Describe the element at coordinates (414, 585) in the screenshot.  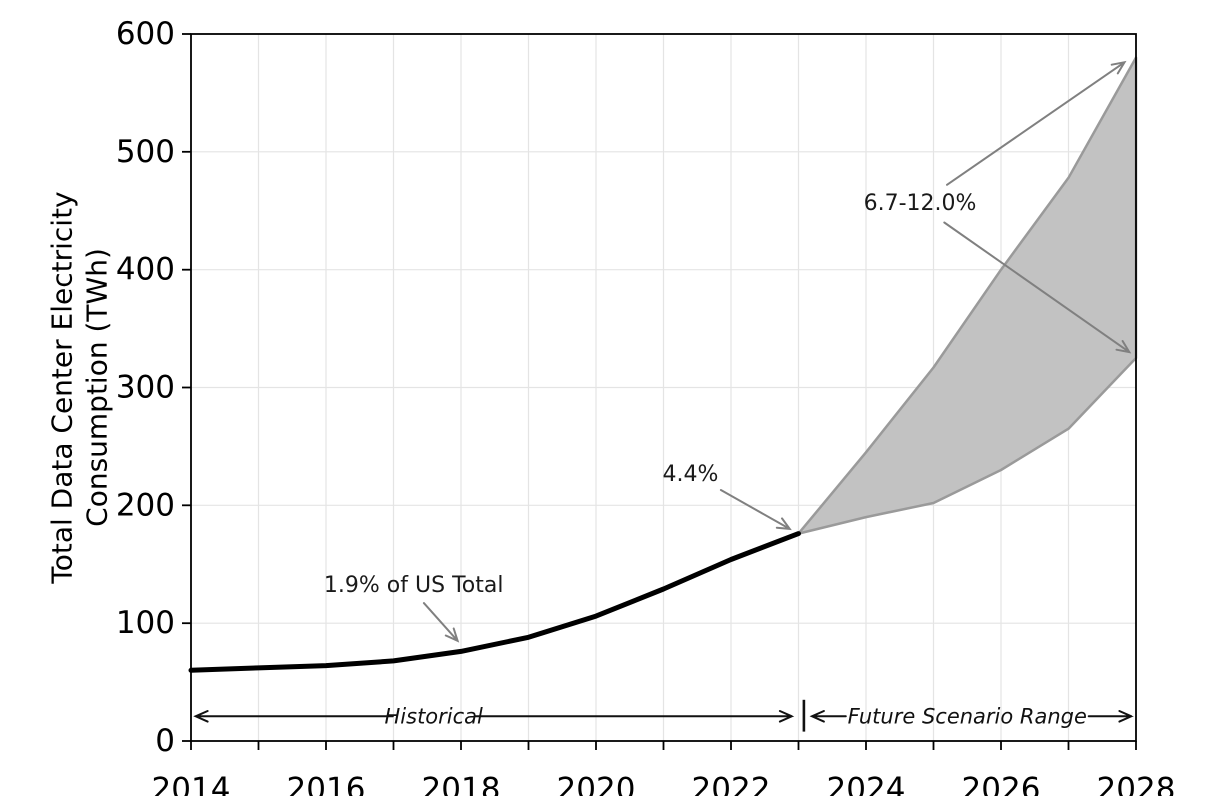
I see `annotation-us-share-2018: 1.9% of US Total` at that location.